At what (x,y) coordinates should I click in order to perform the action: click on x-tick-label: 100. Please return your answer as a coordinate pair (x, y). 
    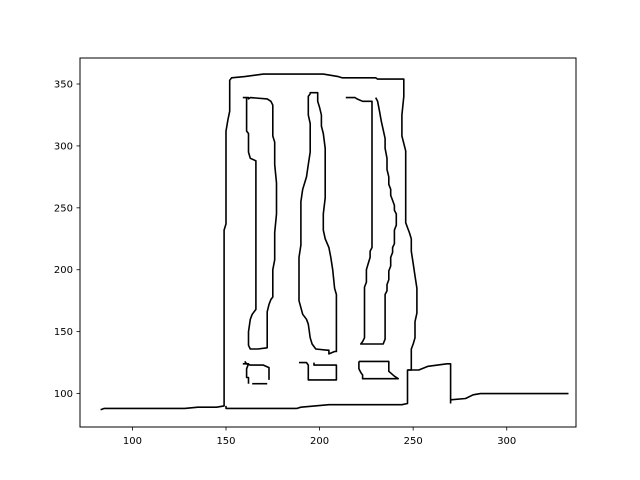
    Looking at the image, I should click on (132, 441).